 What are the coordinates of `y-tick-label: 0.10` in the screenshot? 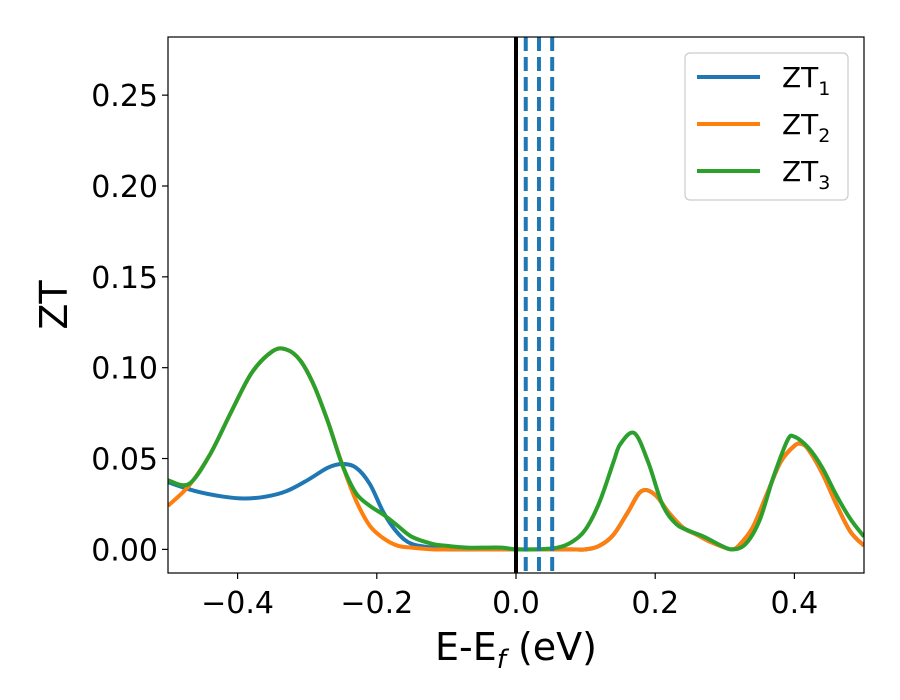 It's located at (124, 369).